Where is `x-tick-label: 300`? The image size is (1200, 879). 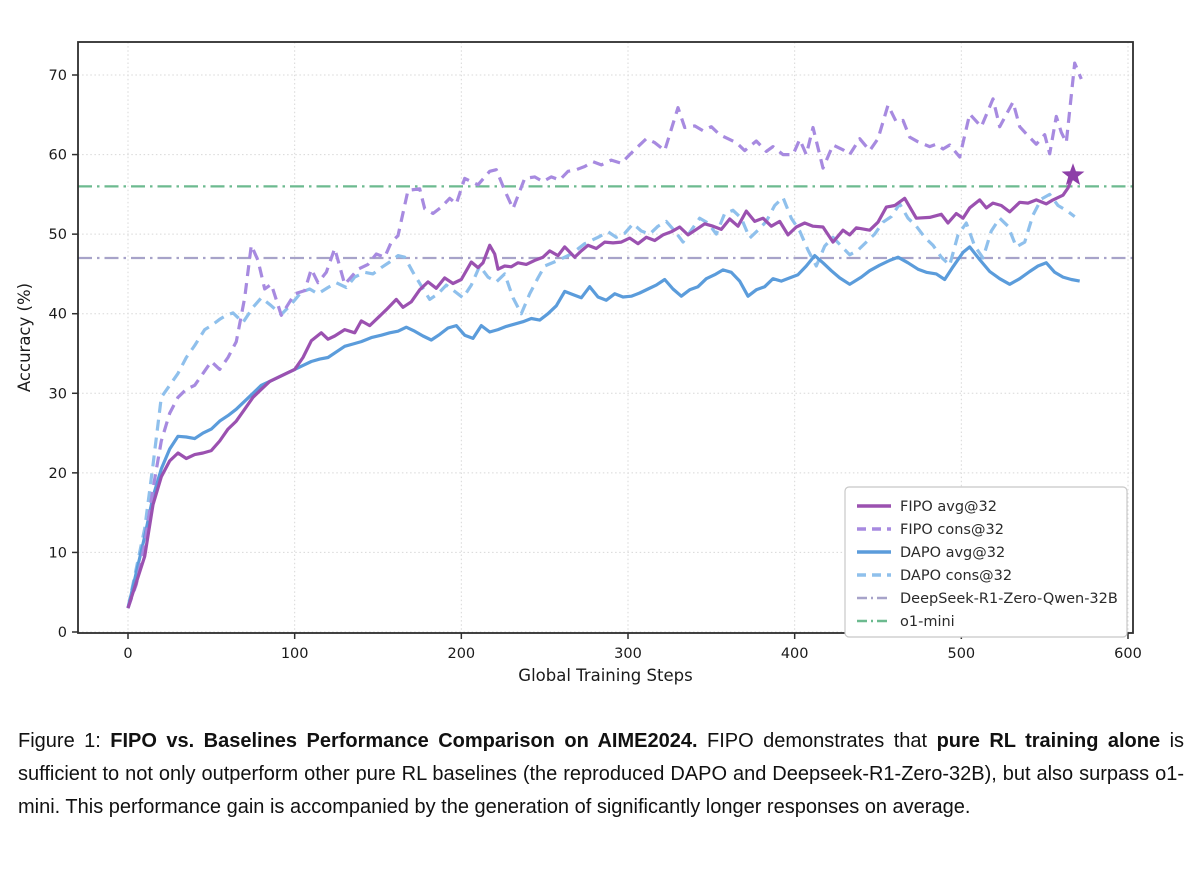
x-tick-label: 300 is located at coordinates (628, 654).